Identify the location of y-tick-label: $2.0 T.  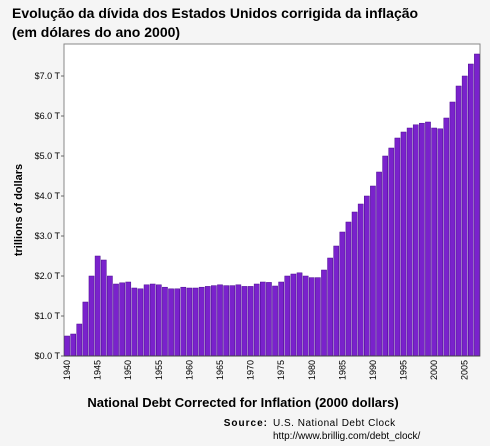
(48, 276).